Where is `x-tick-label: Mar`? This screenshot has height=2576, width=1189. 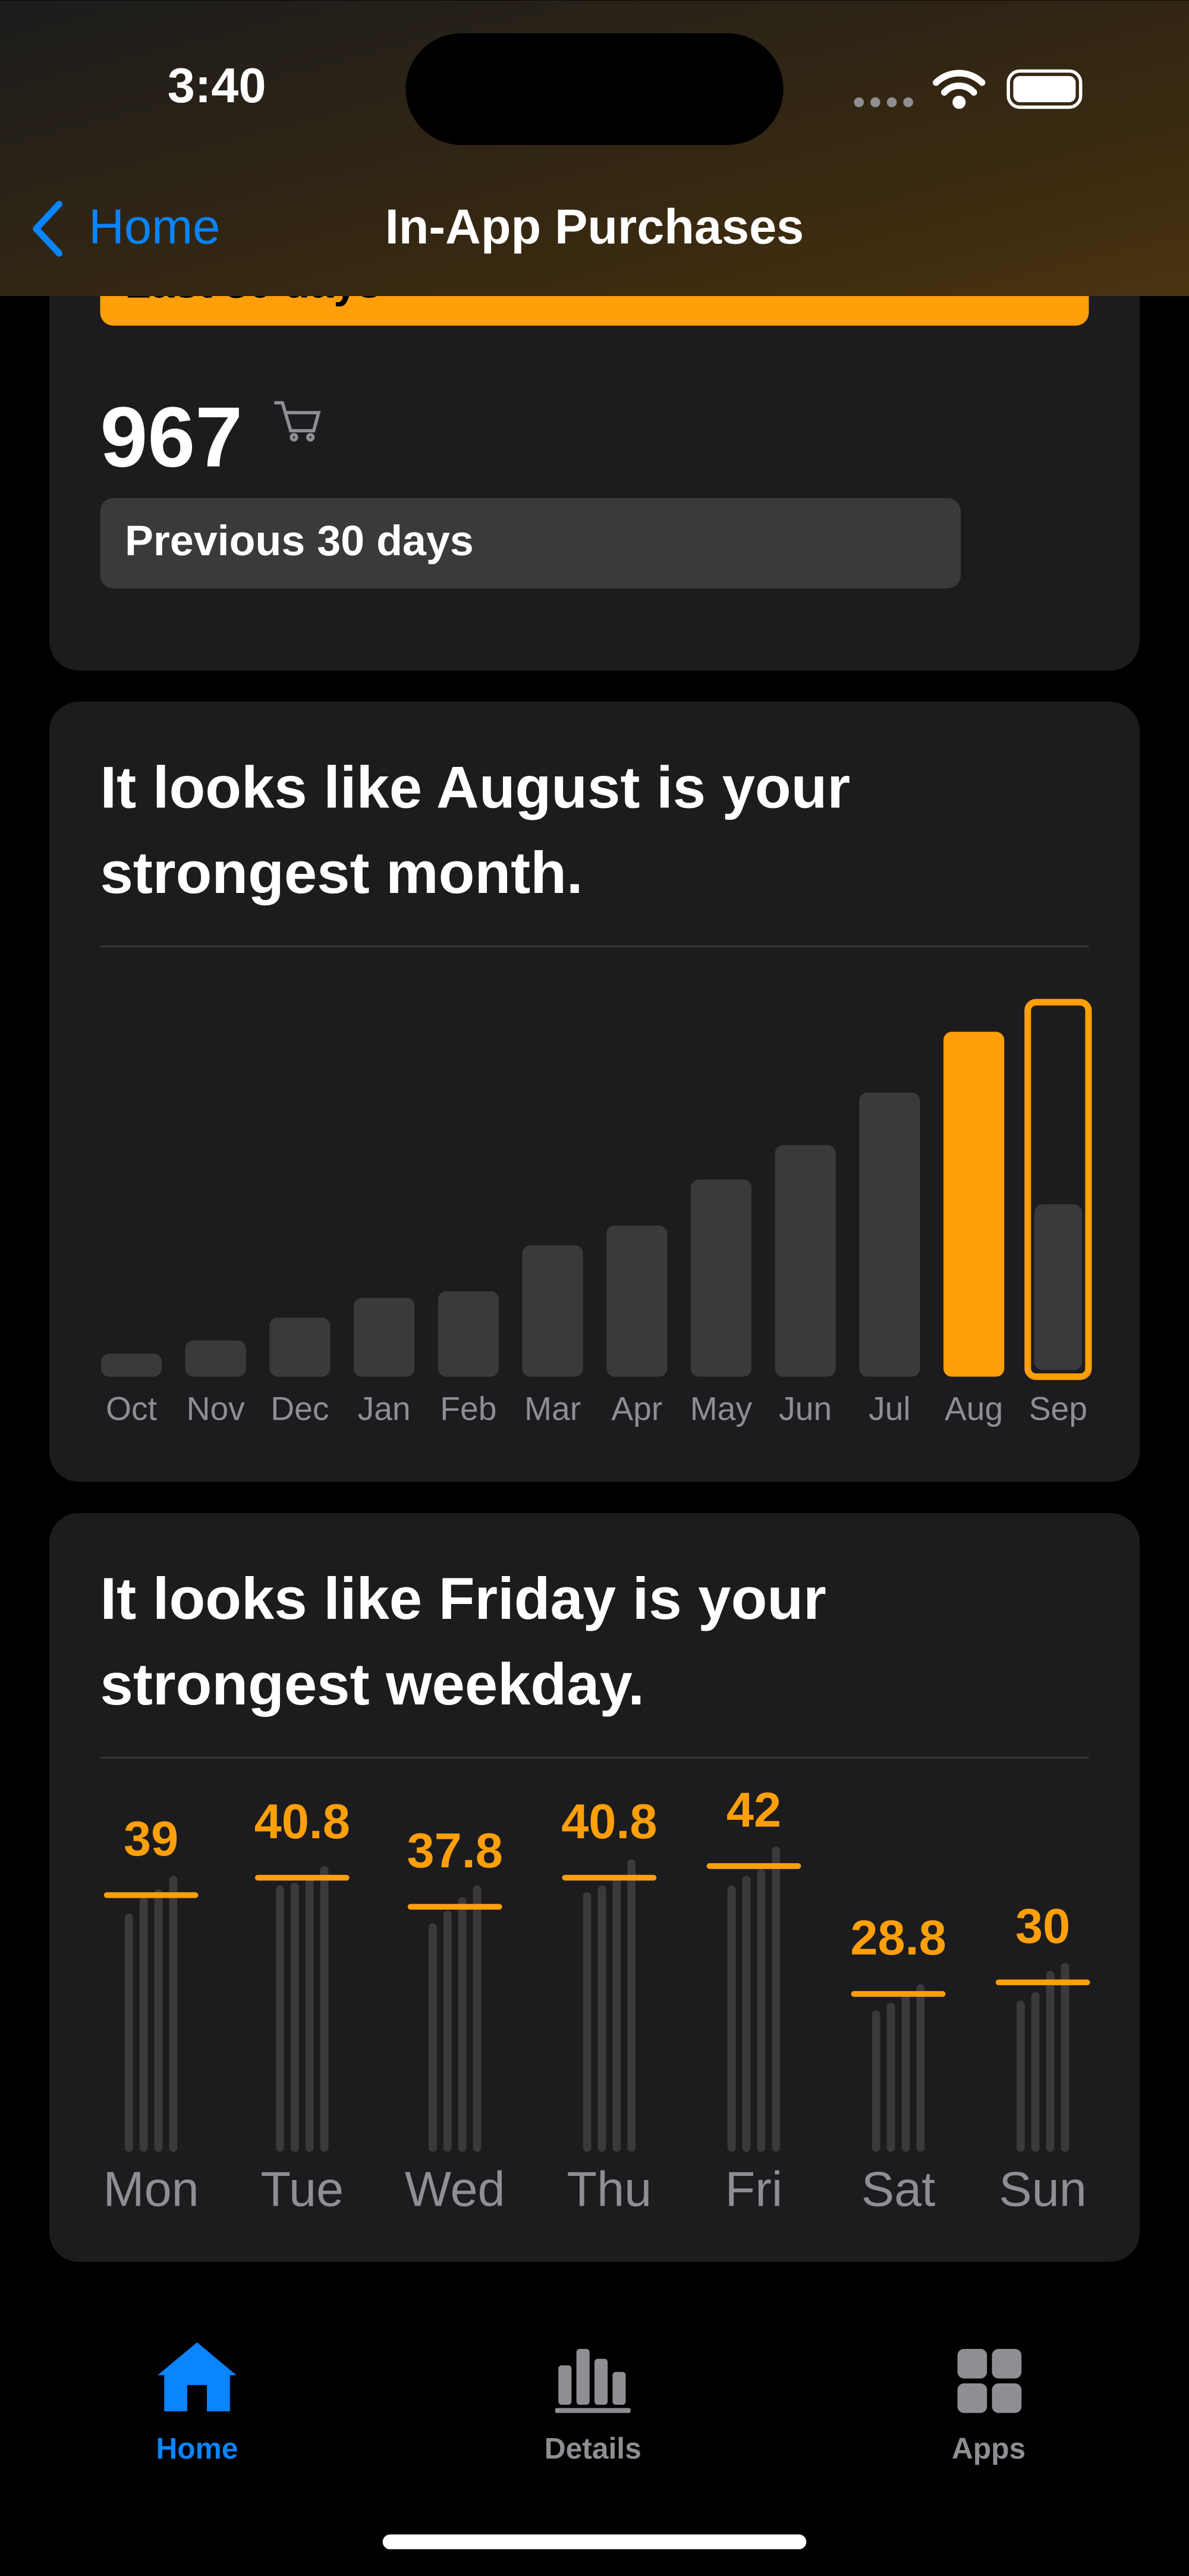 x-tick-label: Mar is located at coordinates (552, 1408).